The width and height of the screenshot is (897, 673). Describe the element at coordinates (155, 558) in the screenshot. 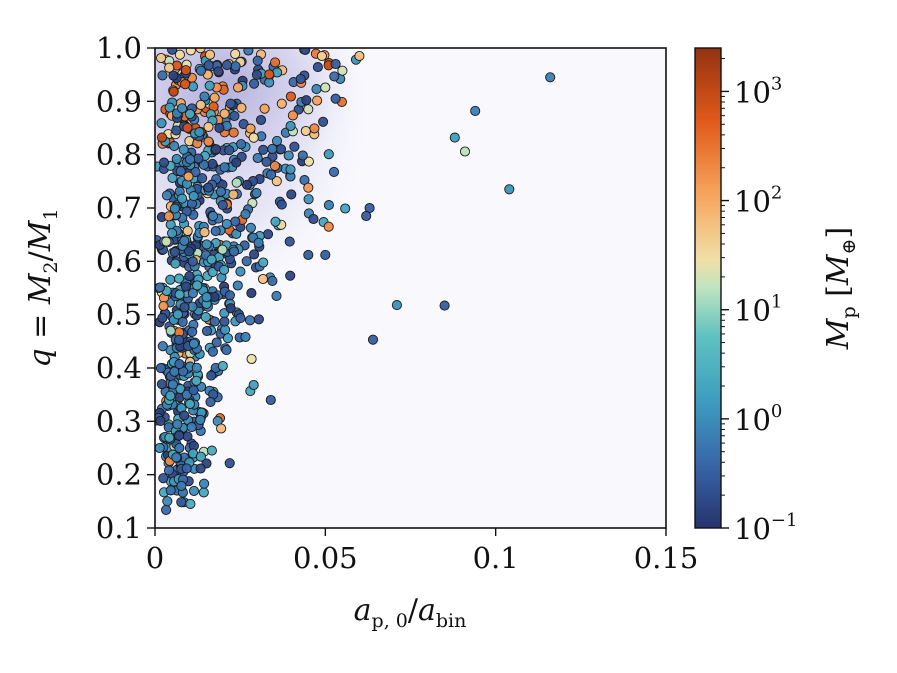

I see `x-tick-label: 0` at that location.